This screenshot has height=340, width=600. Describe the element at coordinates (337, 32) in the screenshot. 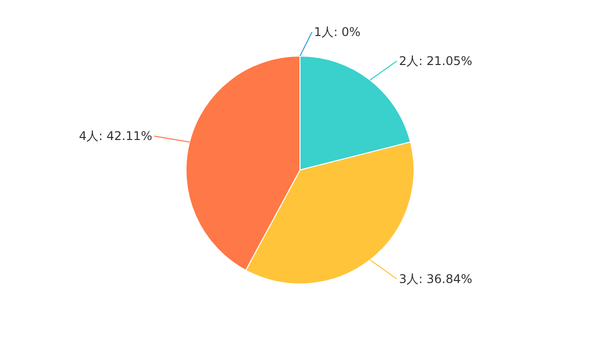

I see `category-label: 1人: 0%` at that location.